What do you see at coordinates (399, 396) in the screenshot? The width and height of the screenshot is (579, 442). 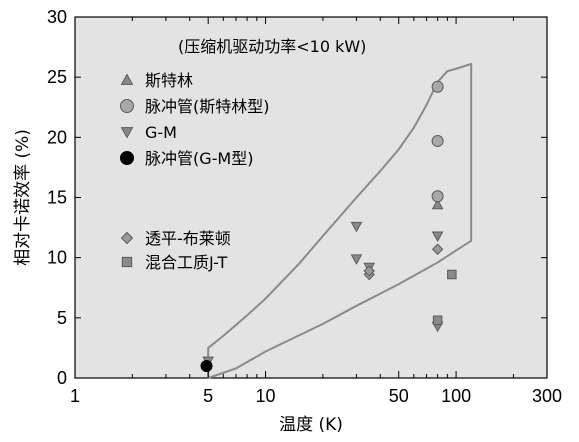 I see `x-tick-label: 50` at bounding box center [399, 396].